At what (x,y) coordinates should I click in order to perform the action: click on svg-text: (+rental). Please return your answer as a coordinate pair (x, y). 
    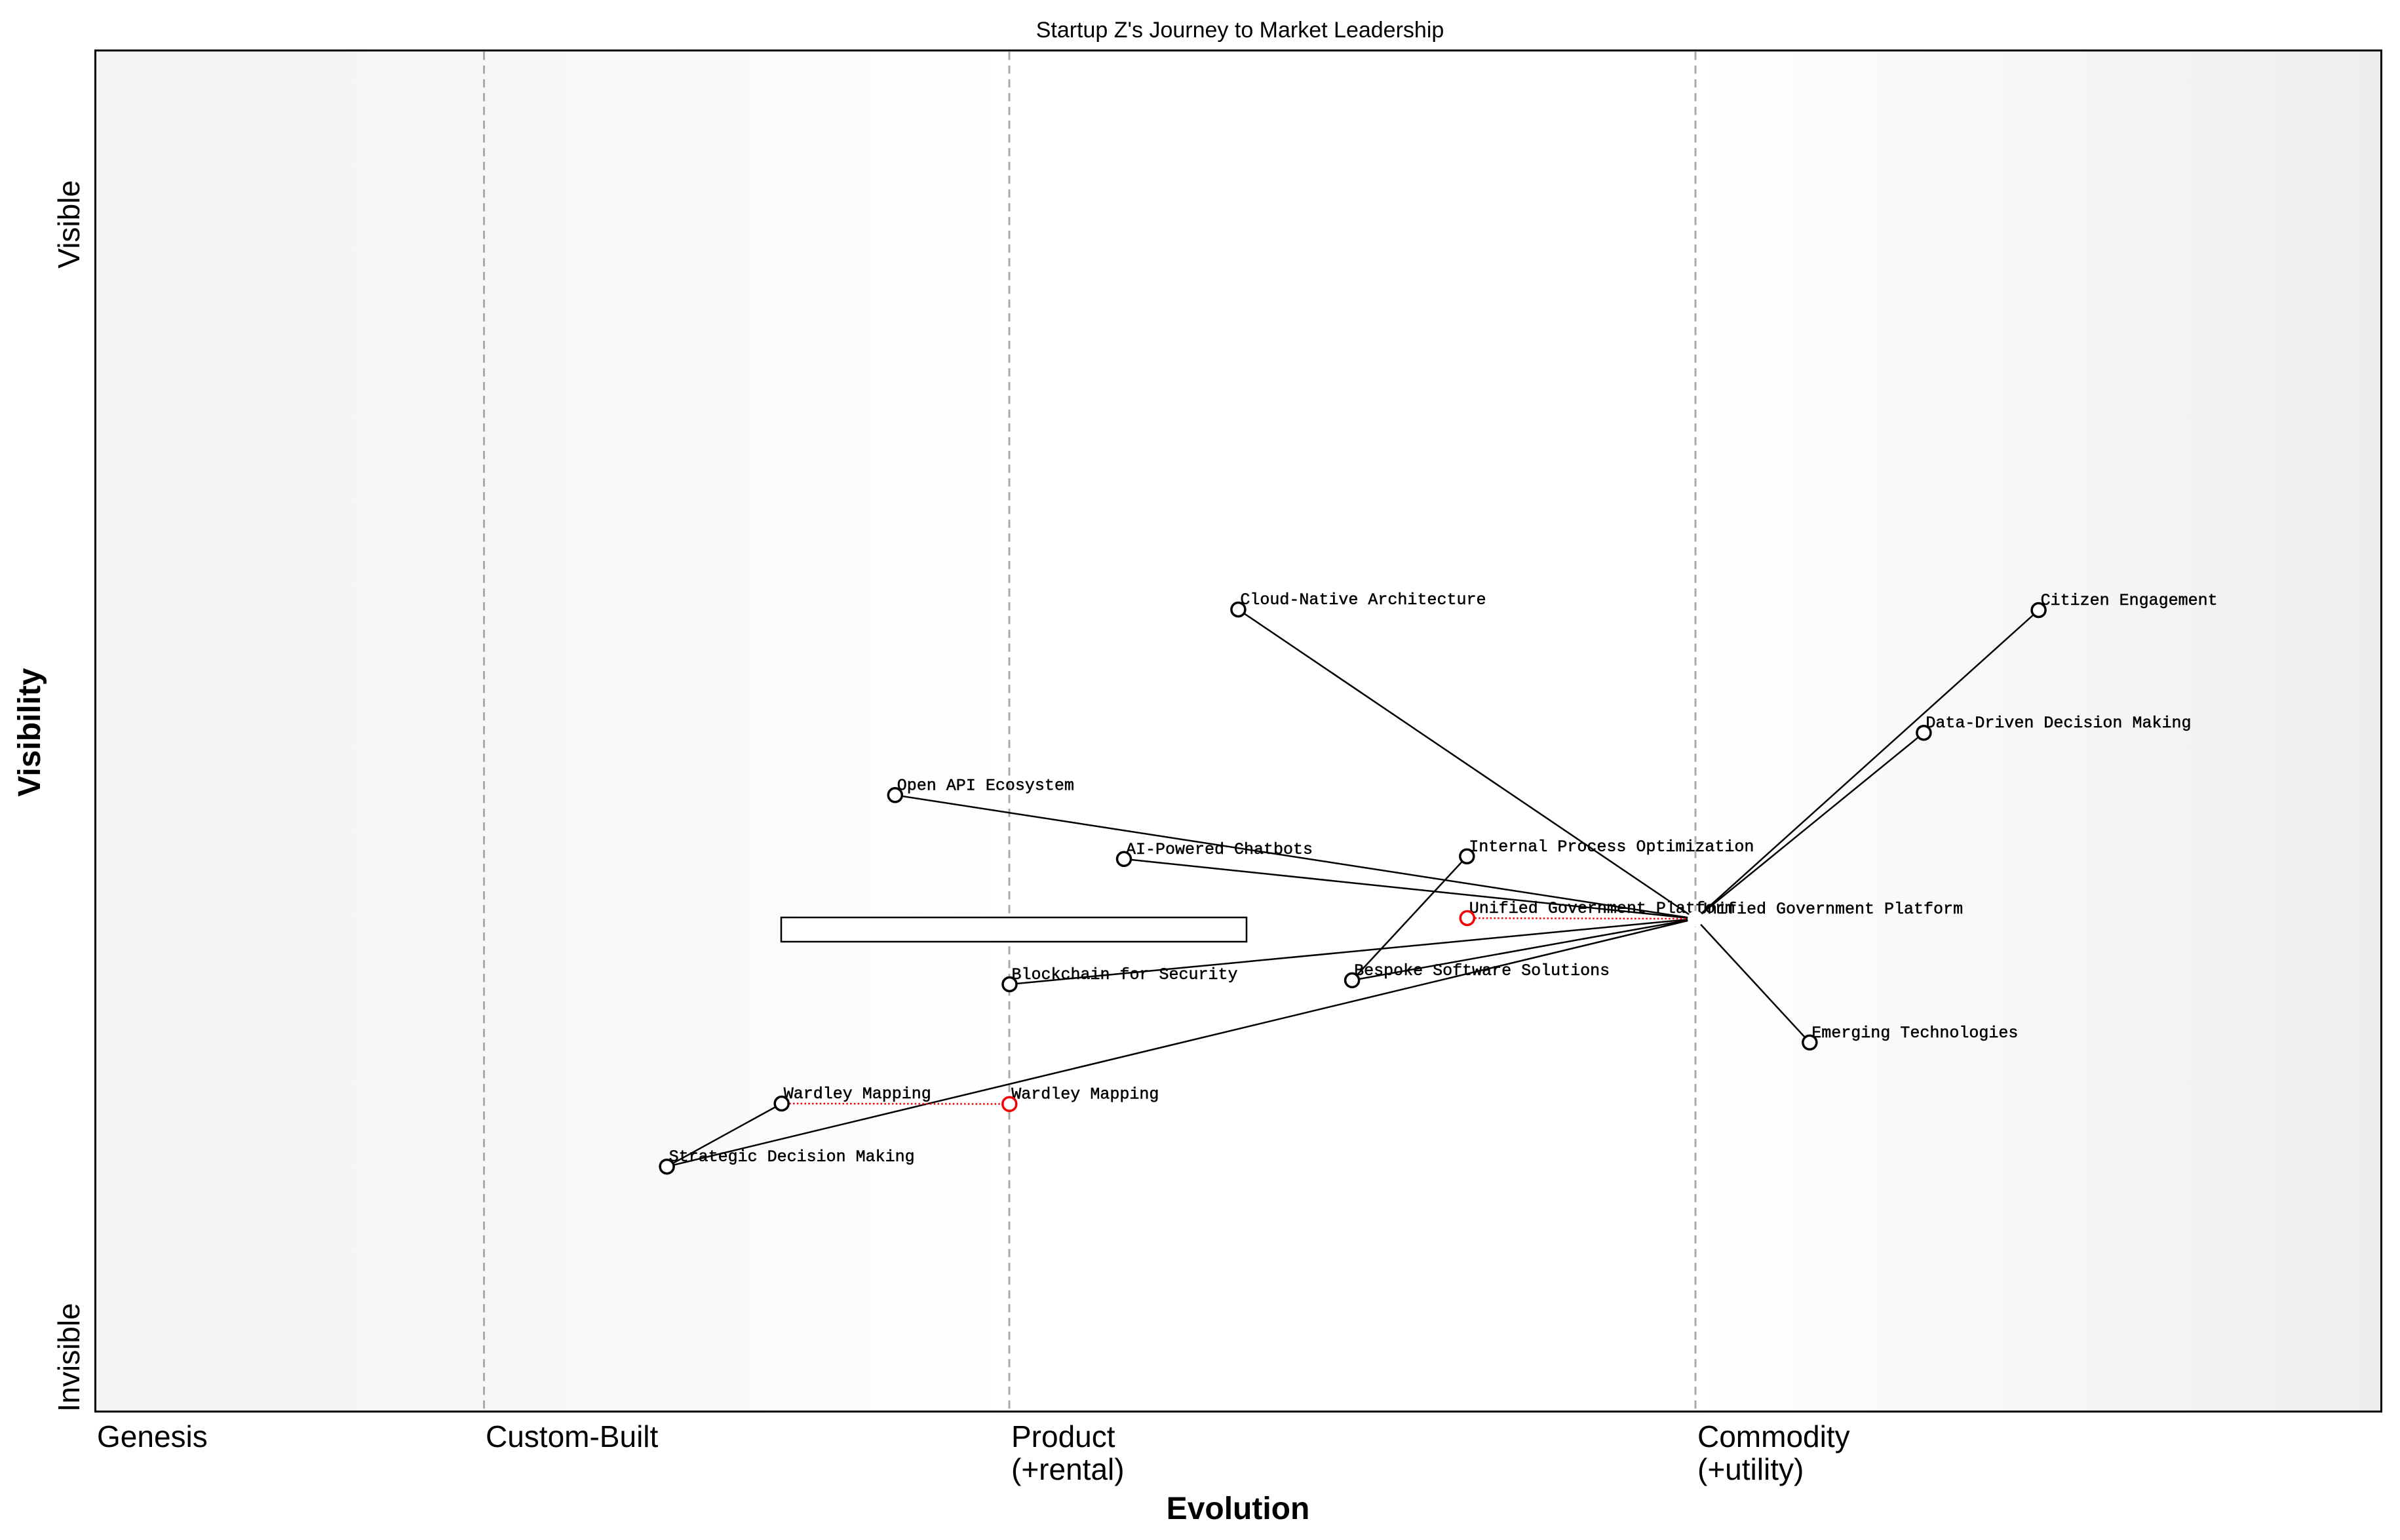
    Looking at the image, I should click on (1068, 1469).